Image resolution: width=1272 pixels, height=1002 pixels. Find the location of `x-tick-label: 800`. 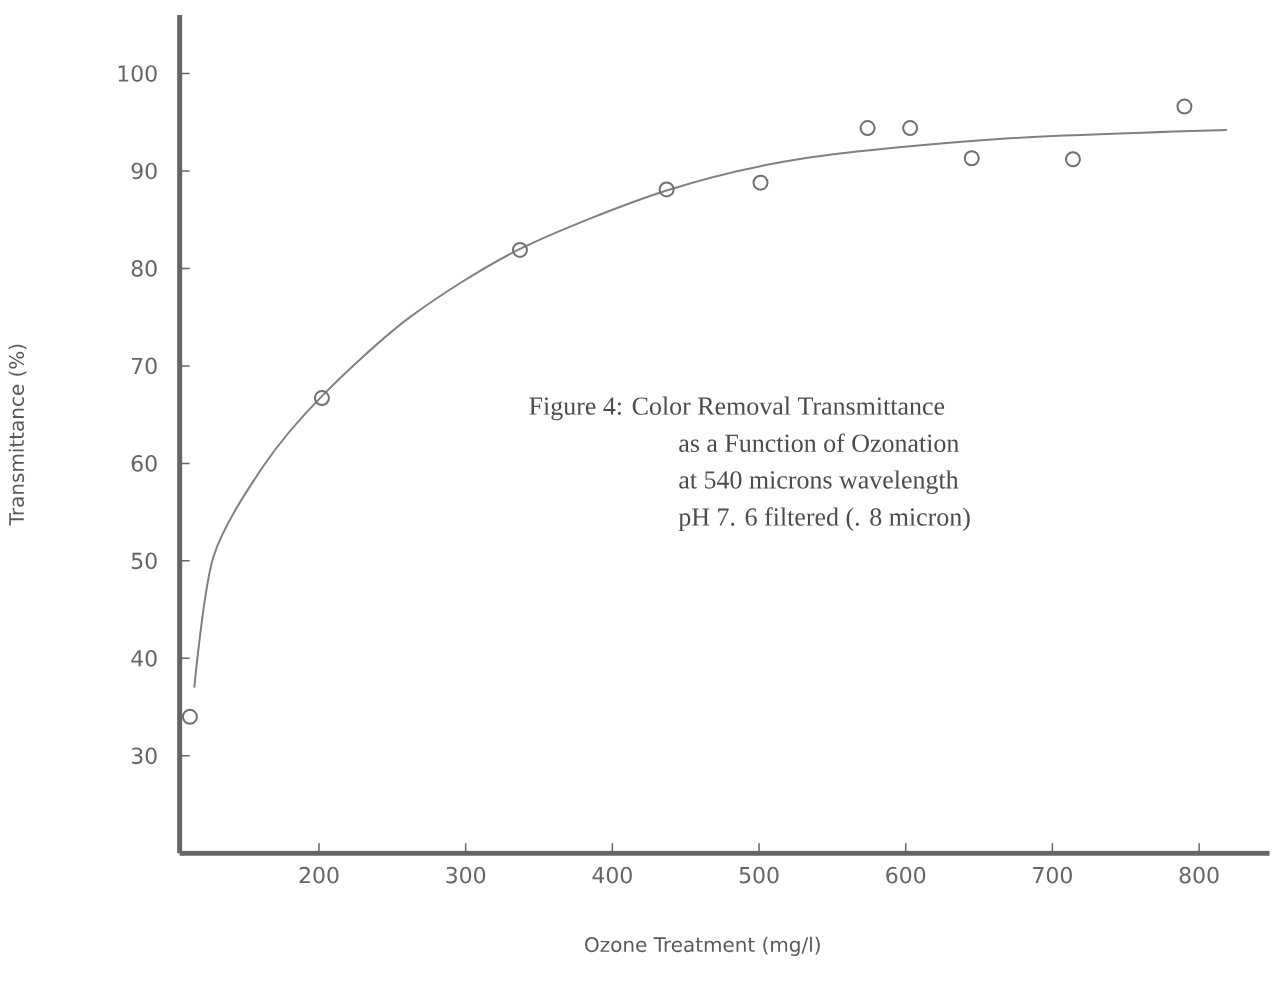

x-tick-label: 800 is located at coordinates (1199, 875).